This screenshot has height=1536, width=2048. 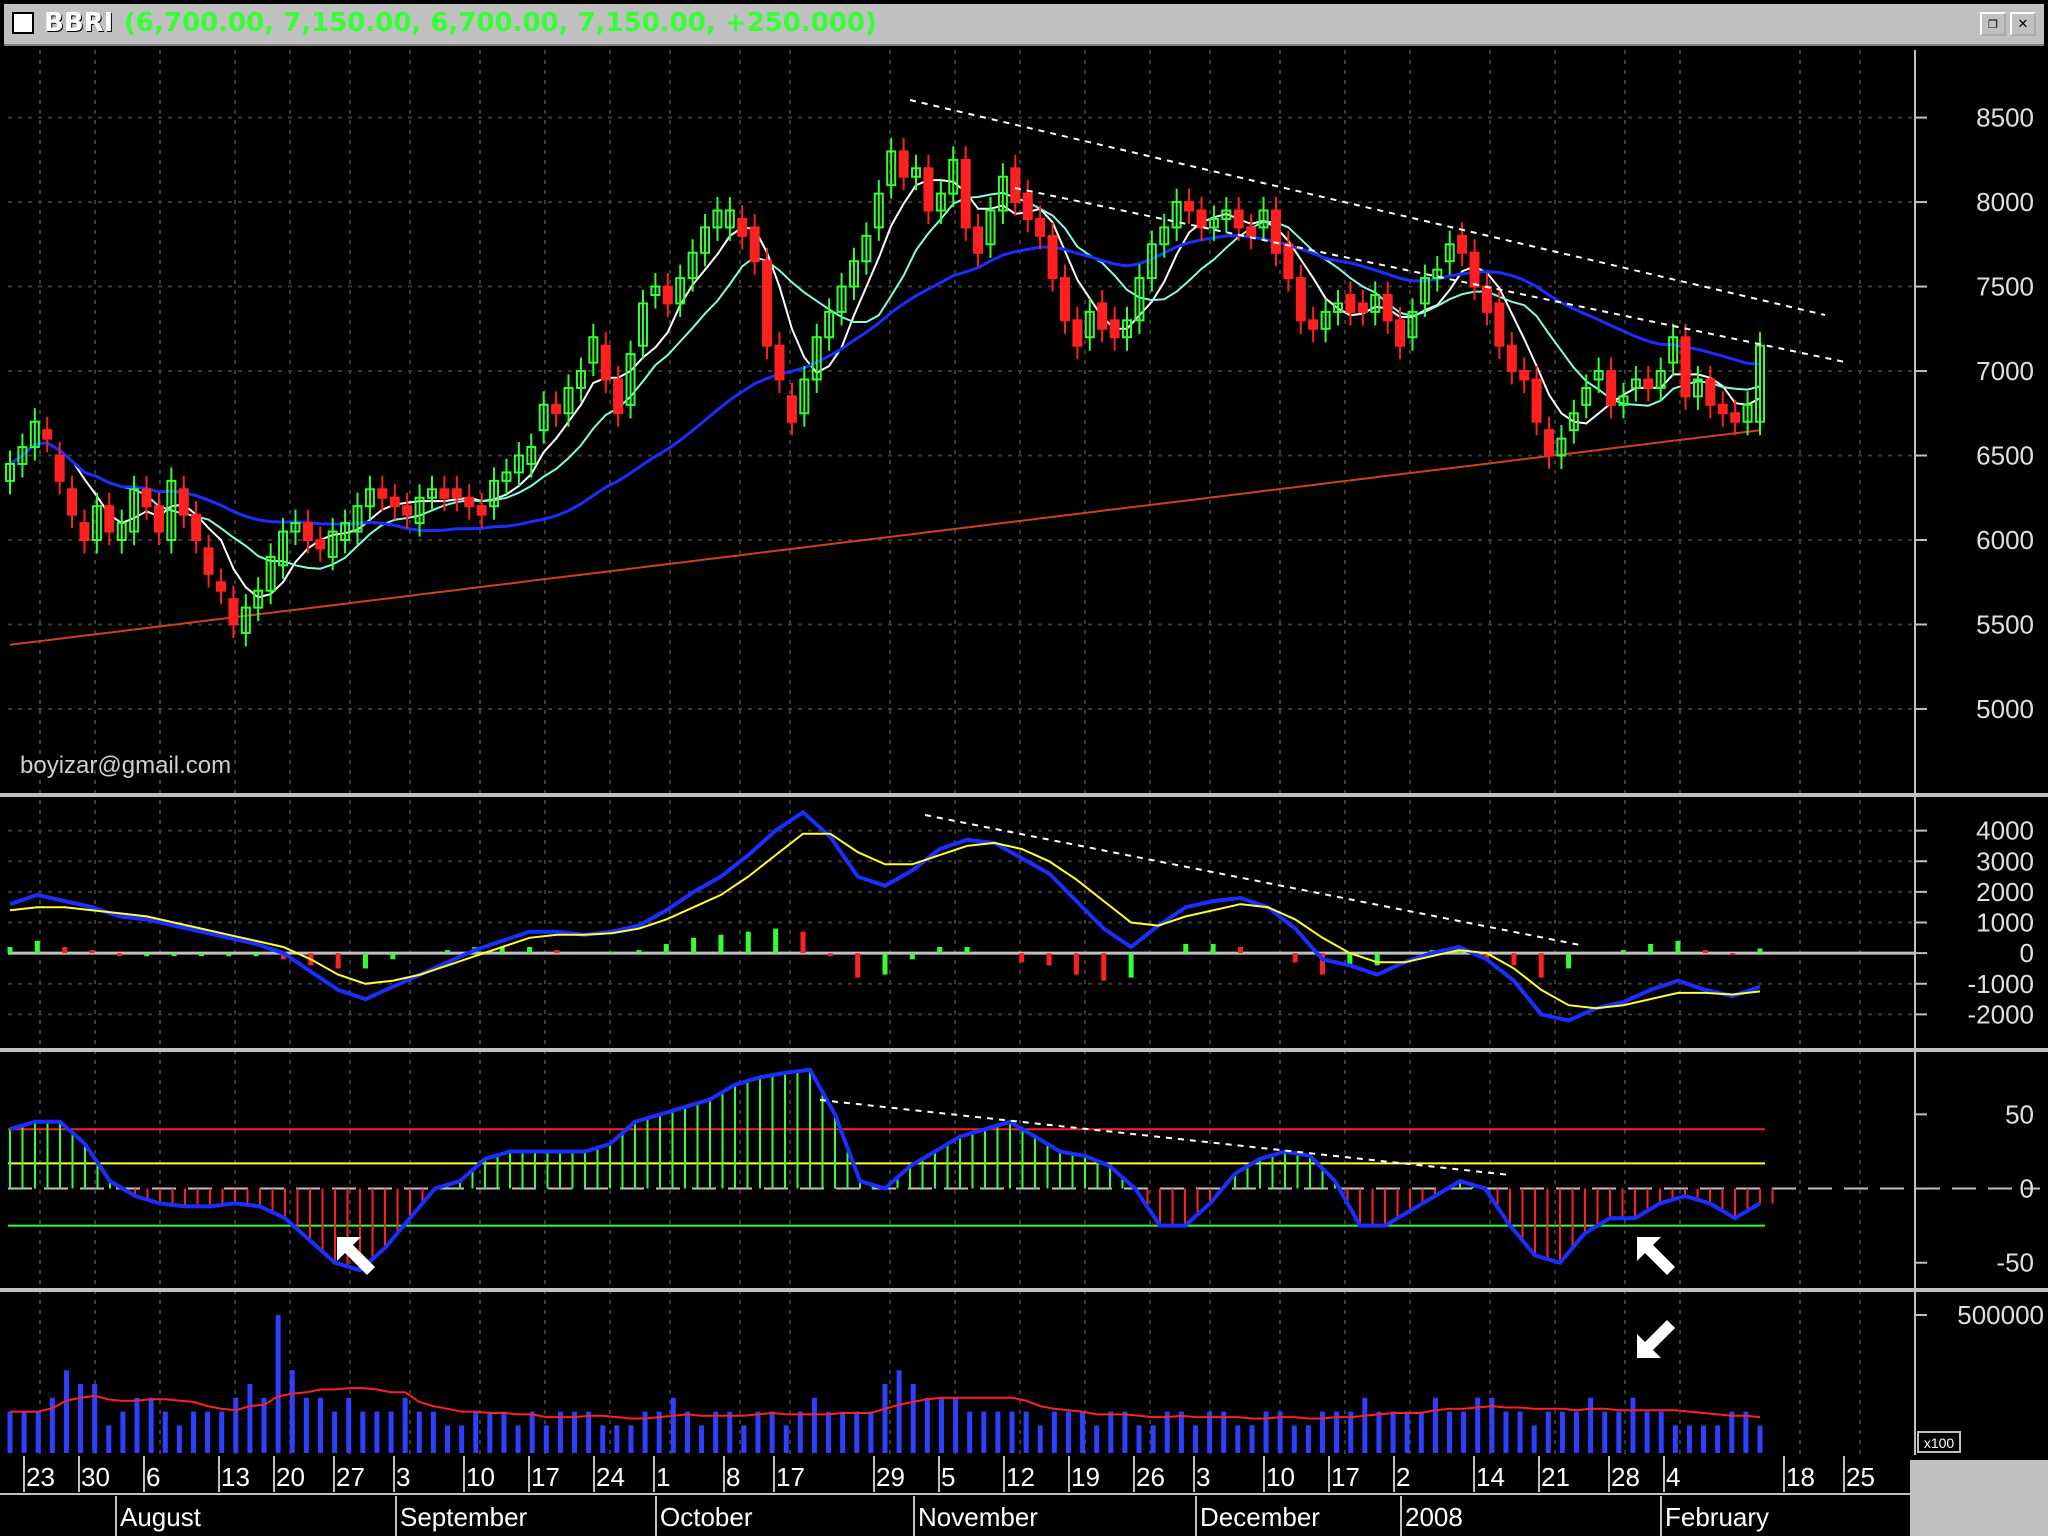 I want to click on day-label: 21, so click(x=1555, y=1477).